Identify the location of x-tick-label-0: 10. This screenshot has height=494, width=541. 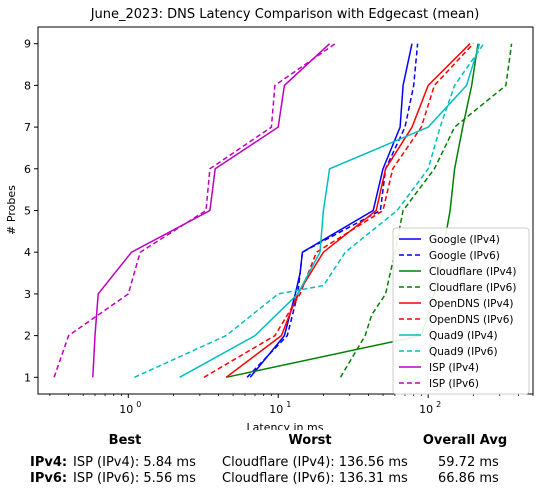
(126, 409).